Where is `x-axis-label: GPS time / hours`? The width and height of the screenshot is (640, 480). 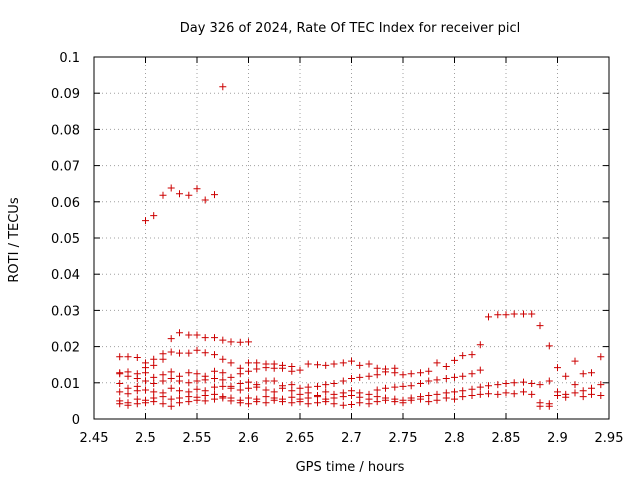 x-axis-label: GPS time / hours is located at coordinates (350, 467).